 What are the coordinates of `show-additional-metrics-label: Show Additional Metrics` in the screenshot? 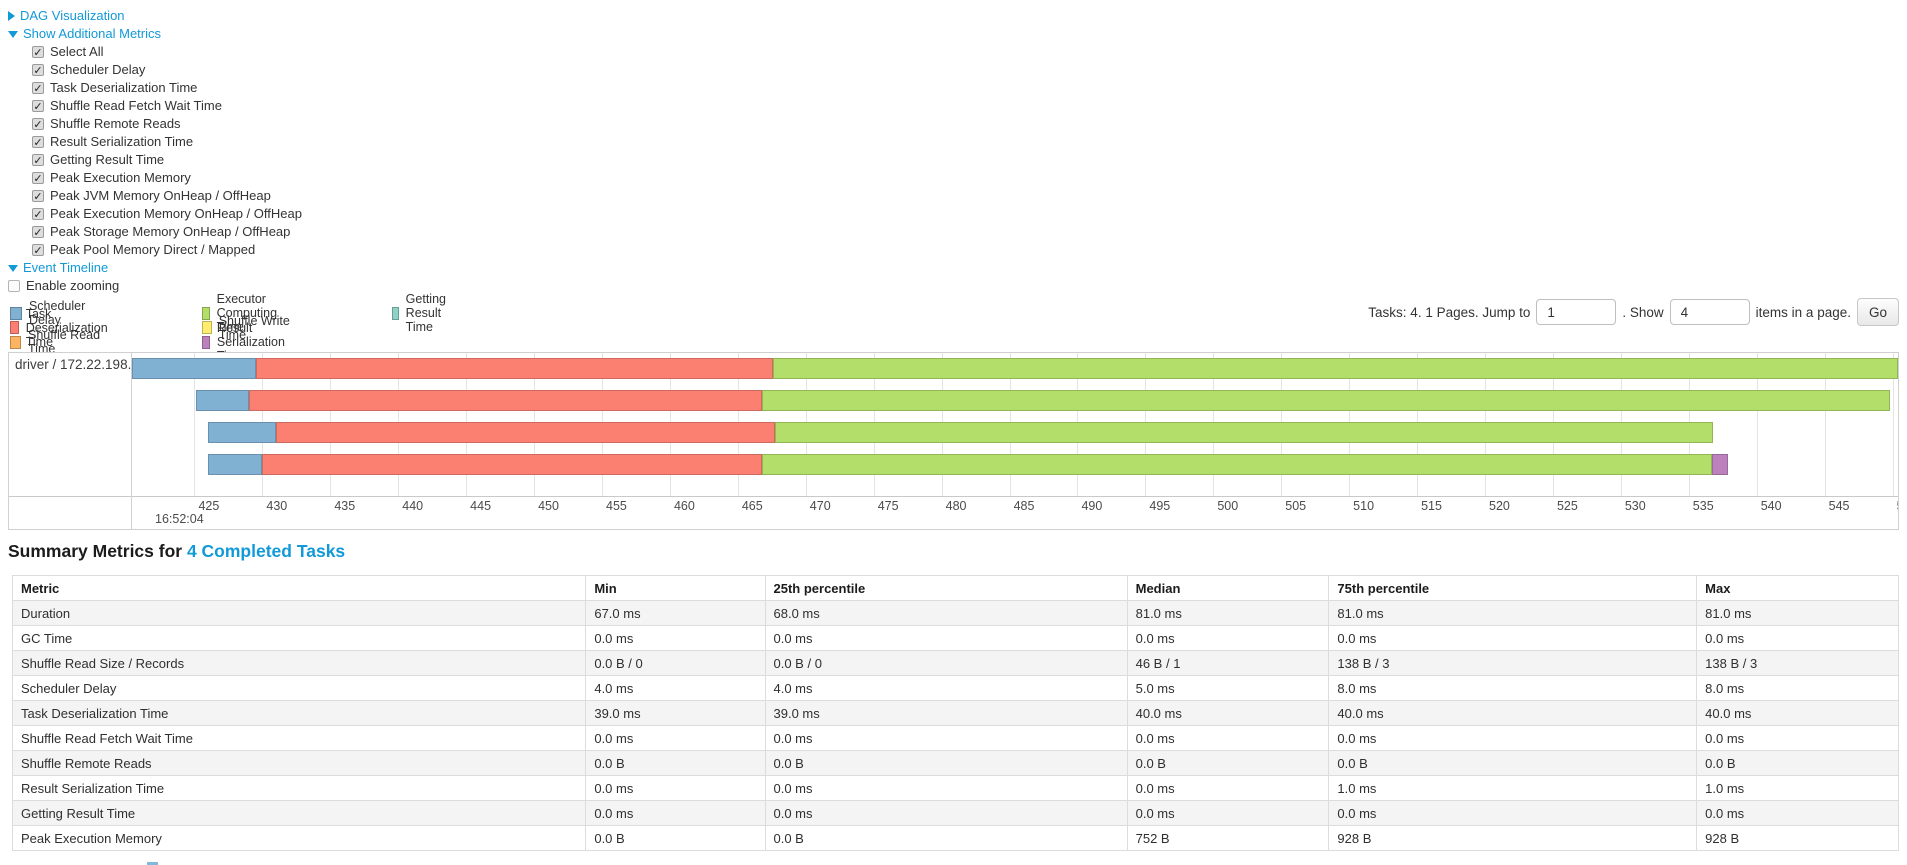 It's located at (92, 33).